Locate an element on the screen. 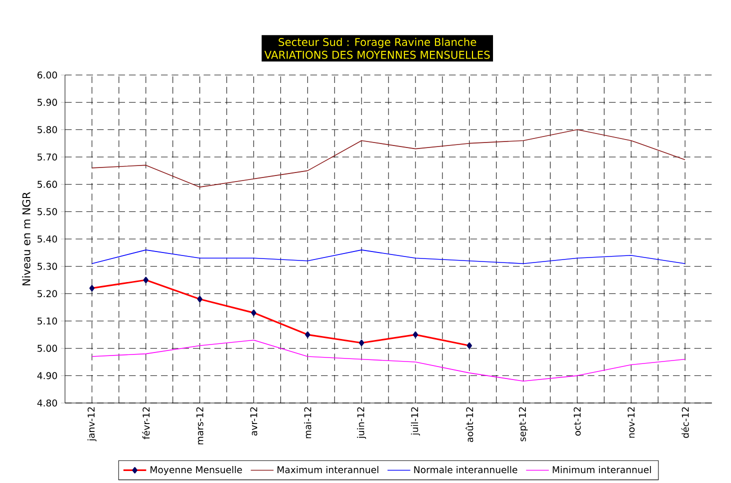 This screenshot has width=731, height=483. y-tick-label: 5.50 is located at coordinates (47, 212).